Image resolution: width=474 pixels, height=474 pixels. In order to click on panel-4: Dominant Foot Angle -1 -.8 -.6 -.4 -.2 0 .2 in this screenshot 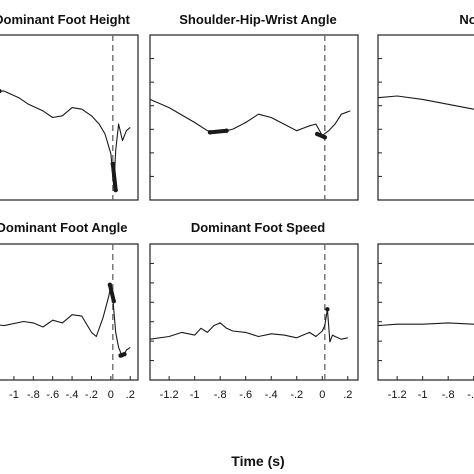, I will do `click(69, 310)`.